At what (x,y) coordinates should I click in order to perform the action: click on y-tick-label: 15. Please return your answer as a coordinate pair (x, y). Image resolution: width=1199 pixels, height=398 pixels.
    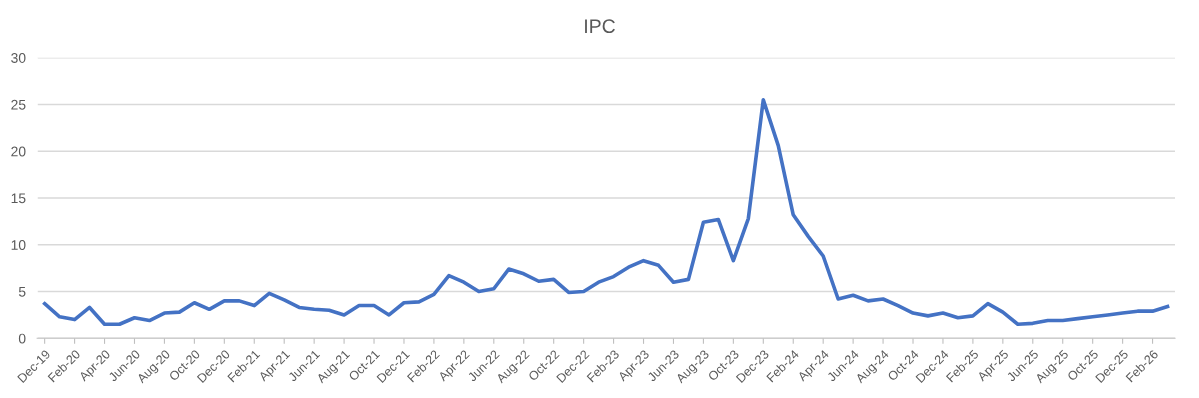
    Looking at the image, I should click on (18, 198).